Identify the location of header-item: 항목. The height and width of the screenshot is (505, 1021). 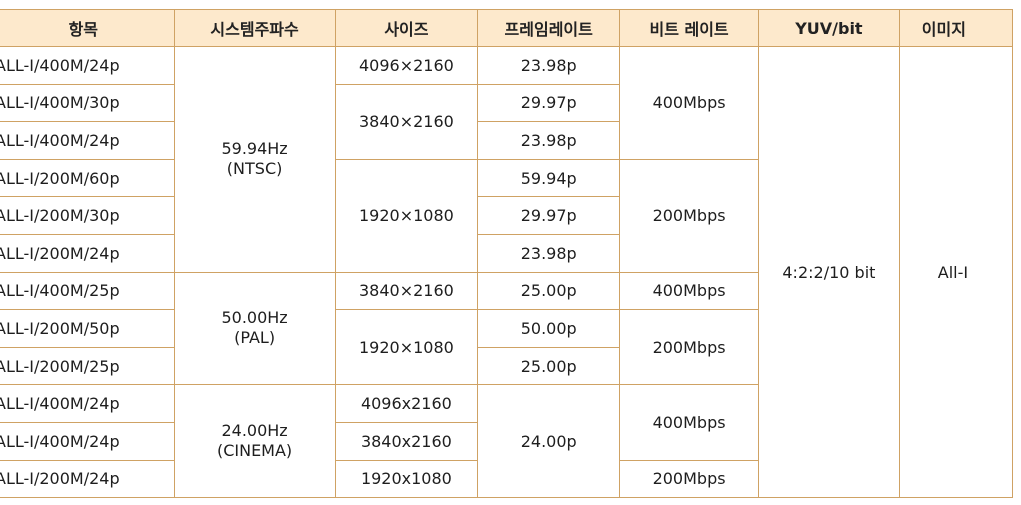
(87, 28).